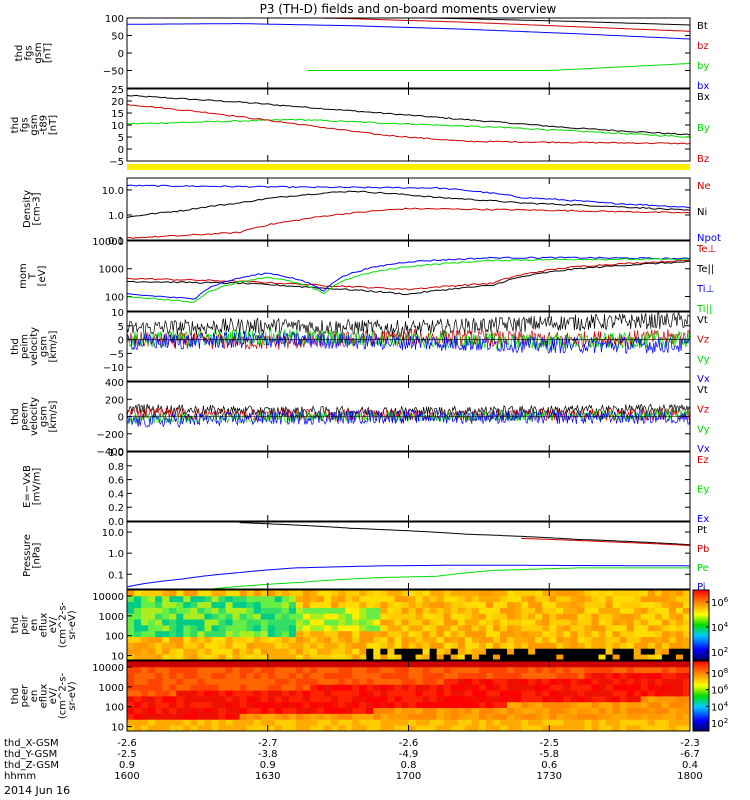 The height and width of the screenshot is (800, 750). I want to click on y-tick-label: 0.1, so click(116, 575).